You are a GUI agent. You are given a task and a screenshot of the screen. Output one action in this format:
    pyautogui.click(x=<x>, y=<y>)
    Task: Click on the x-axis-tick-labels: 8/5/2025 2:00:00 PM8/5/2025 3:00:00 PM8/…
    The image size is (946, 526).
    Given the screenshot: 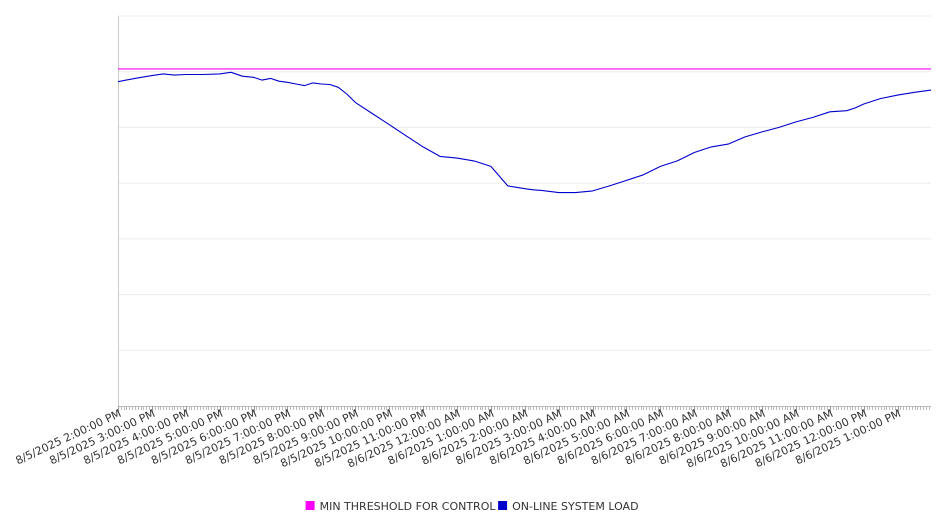 What is the action you would take?
    pyautogui.click(x=458, y=439)
    